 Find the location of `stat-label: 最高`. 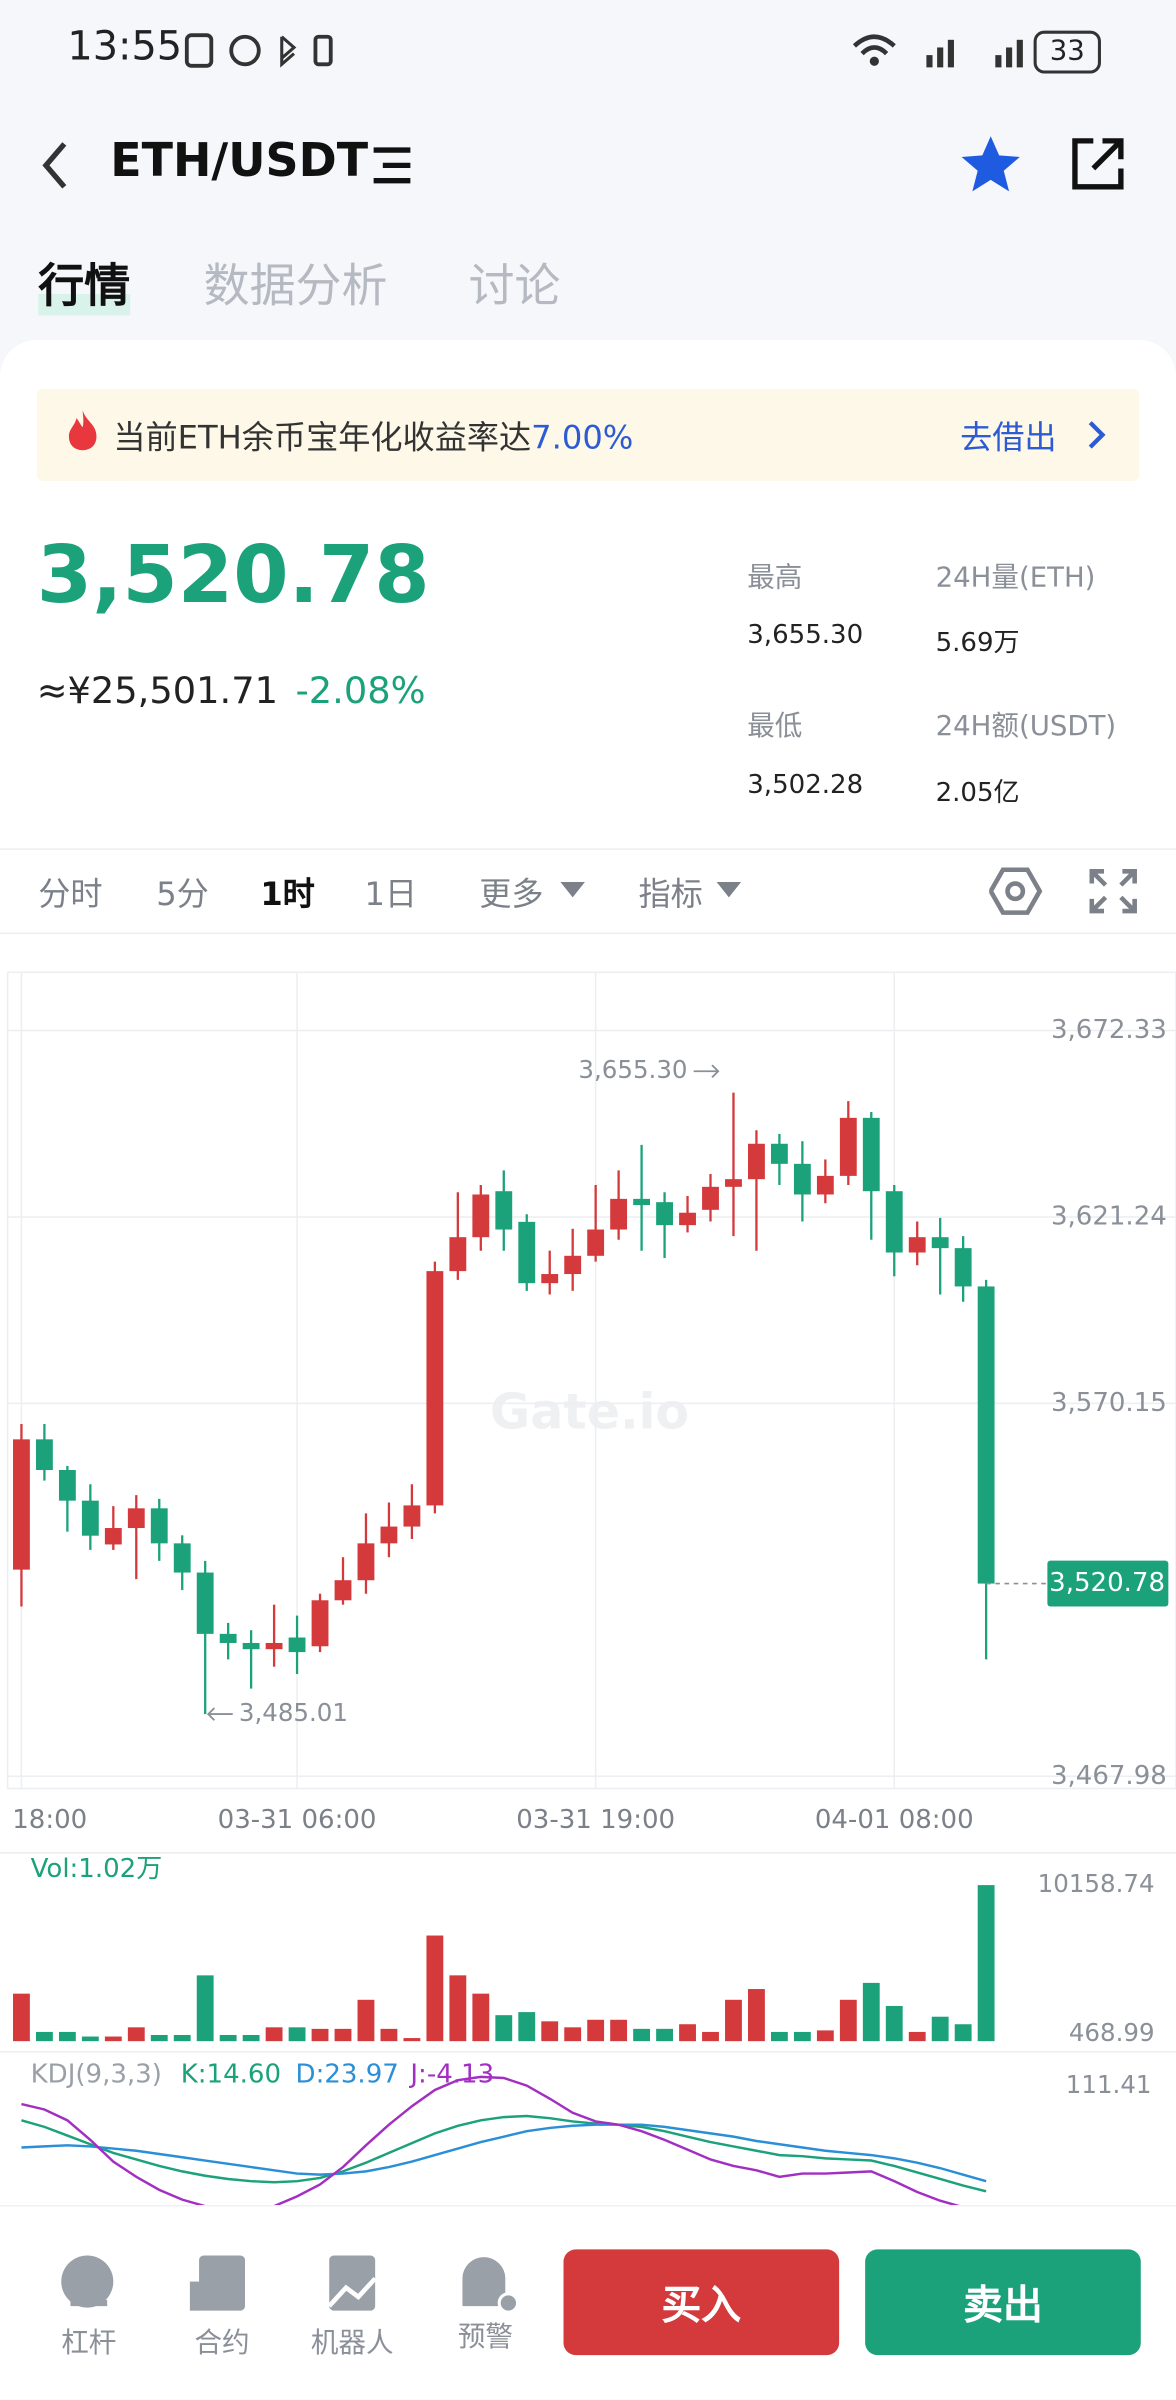

stat-label: 最高 is located at coordinates (775, 578).